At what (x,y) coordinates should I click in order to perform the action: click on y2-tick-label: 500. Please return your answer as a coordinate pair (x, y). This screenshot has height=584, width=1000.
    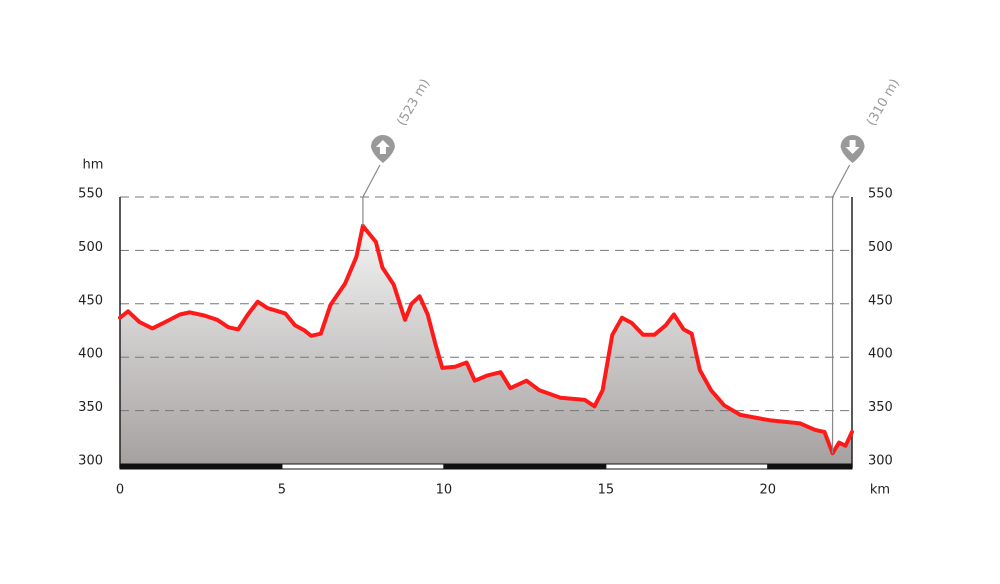
    Looking at the image, I should click on (880, 247).